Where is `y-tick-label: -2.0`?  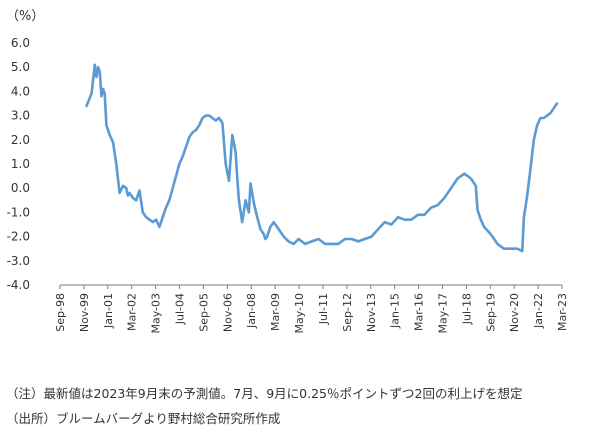
y-tick-label: -2.0 is located at coordinates (18, 237).